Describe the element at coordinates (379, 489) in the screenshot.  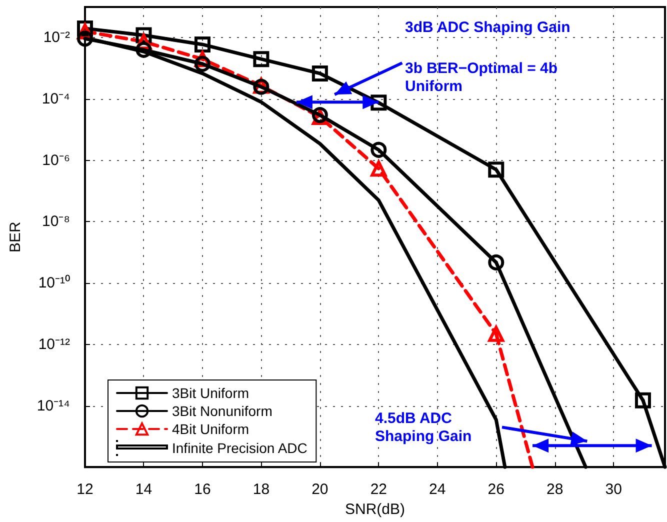
I see `x-tick-label: 22` at that location.